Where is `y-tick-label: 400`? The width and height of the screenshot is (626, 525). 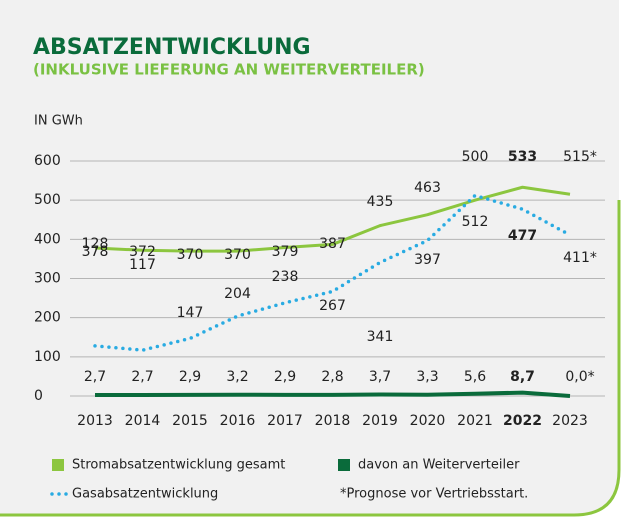 y-tick-label: 400 is located at coordinates (47, 239).